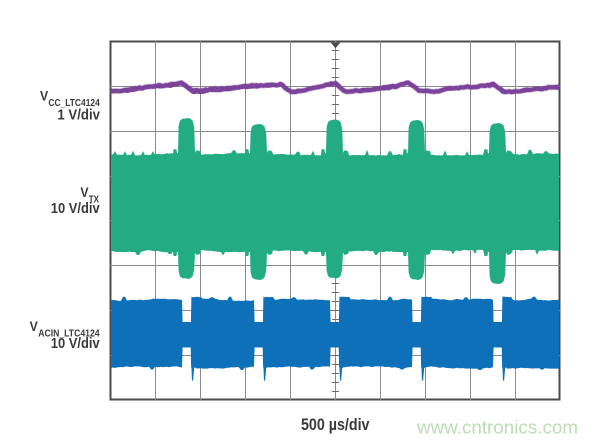  I want to click on svg-text: ACIN_LTC4124, so click(69, 333).